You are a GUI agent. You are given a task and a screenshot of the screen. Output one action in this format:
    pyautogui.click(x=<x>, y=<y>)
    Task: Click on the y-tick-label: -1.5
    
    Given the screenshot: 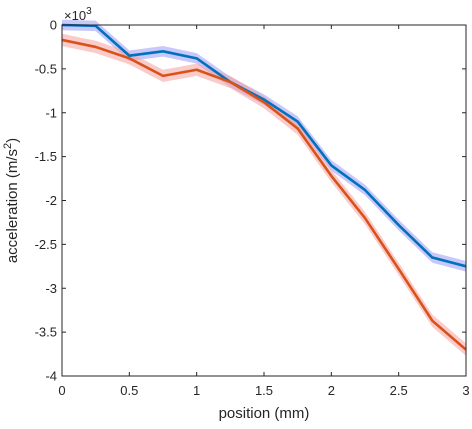 What is the action you would take?
    pyautogui.click(x=46, y=156)
    